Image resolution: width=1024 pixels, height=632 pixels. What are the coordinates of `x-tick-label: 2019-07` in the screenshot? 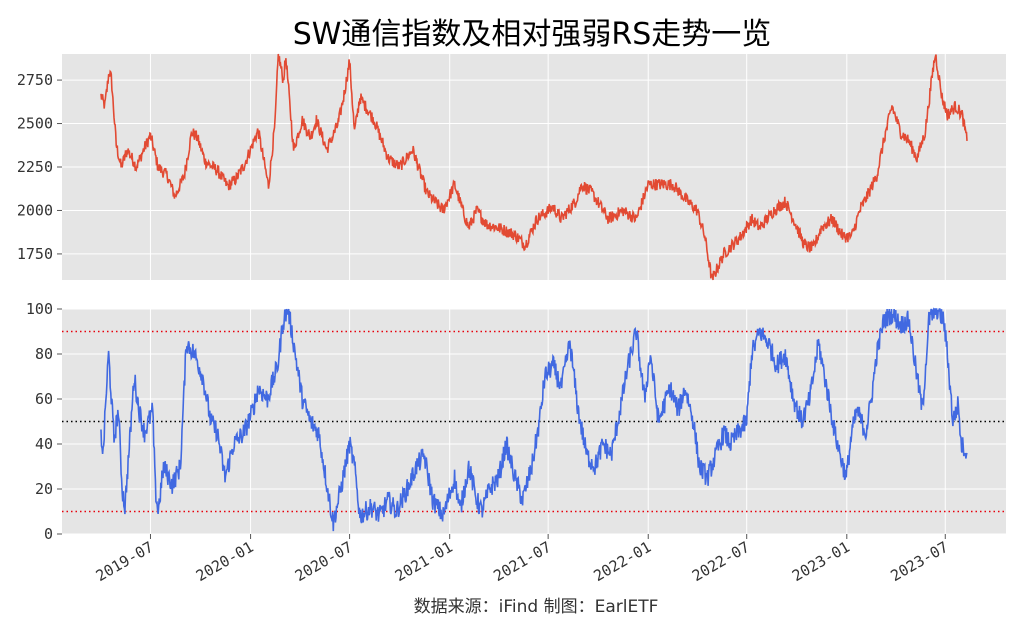 It's located at (125, 561).